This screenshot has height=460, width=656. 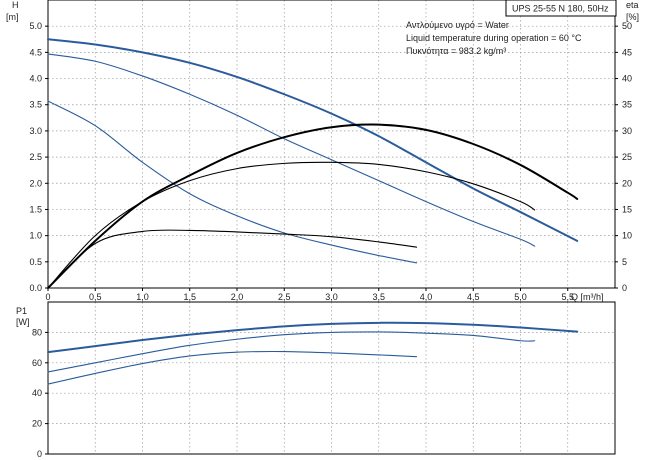 I want to click on y-axis-label-head: H, so click(x=15, y=5).